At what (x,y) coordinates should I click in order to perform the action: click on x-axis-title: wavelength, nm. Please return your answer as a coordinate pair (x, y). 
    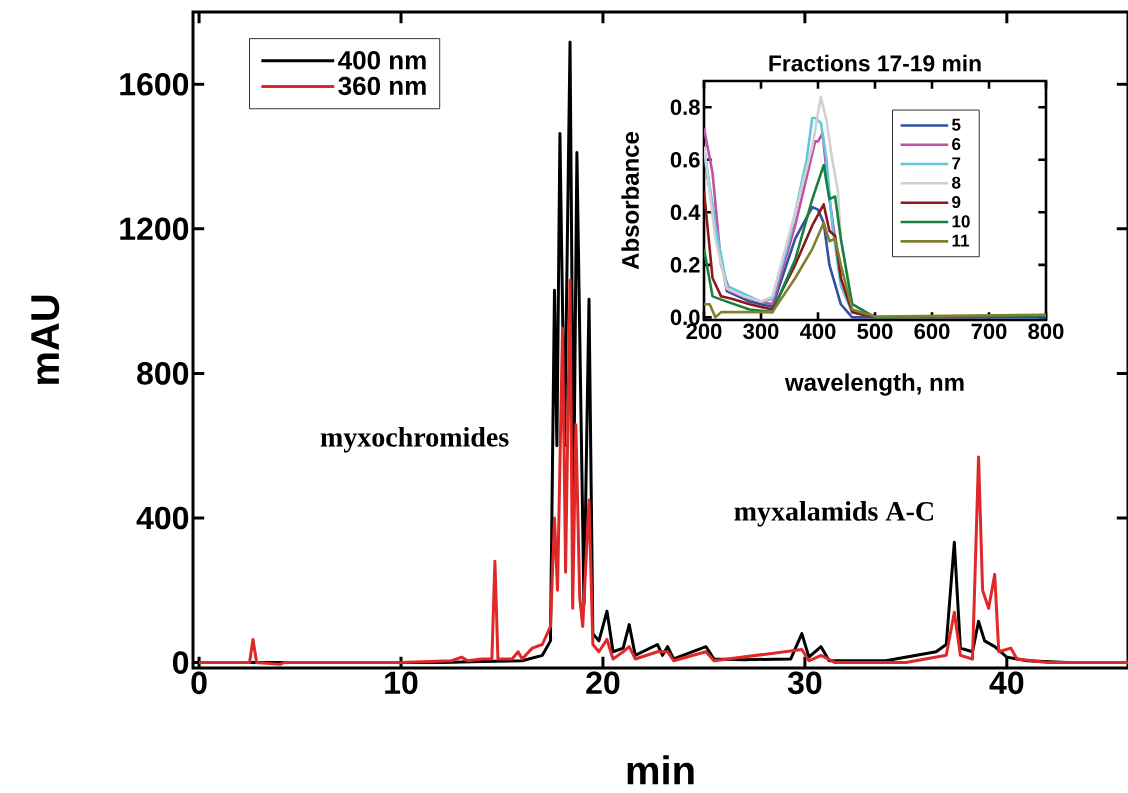
    Looking at the image, I should click on (874, 384).